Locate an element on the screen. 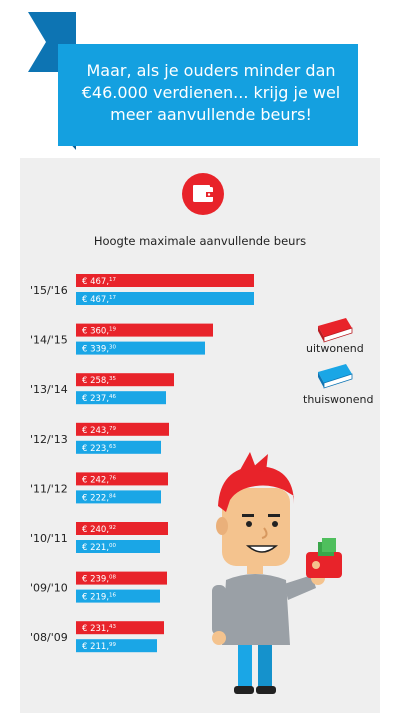  data-label: € 243,79 is located at coordinates (99, 431).